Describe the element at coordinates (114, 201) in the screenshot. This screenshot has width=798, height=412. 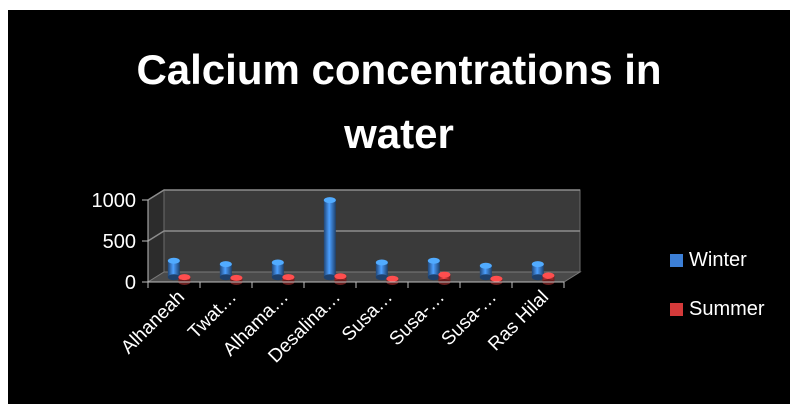
I see `y-tick-label: 1000` at that location.